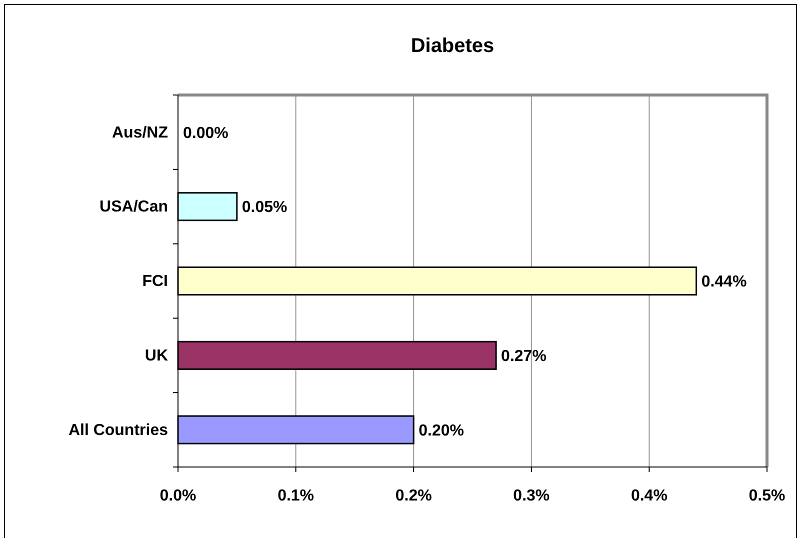 This screenshot has height=538, width=807. I want to click on y-tick-label: USA/Can, so click(134, 207).